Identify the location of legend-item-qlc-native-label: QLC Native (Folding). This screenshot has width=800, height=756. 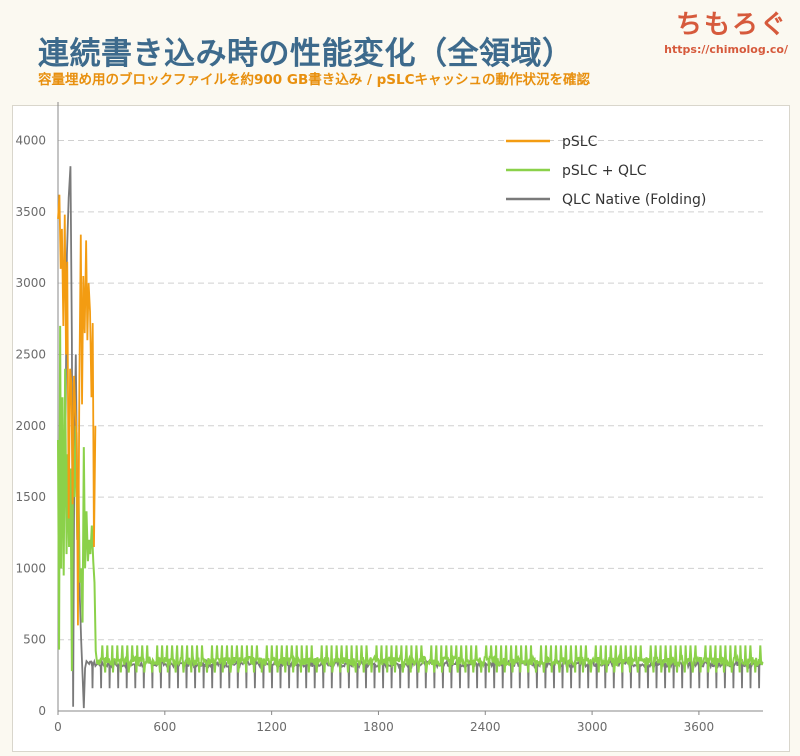
(634, 200).